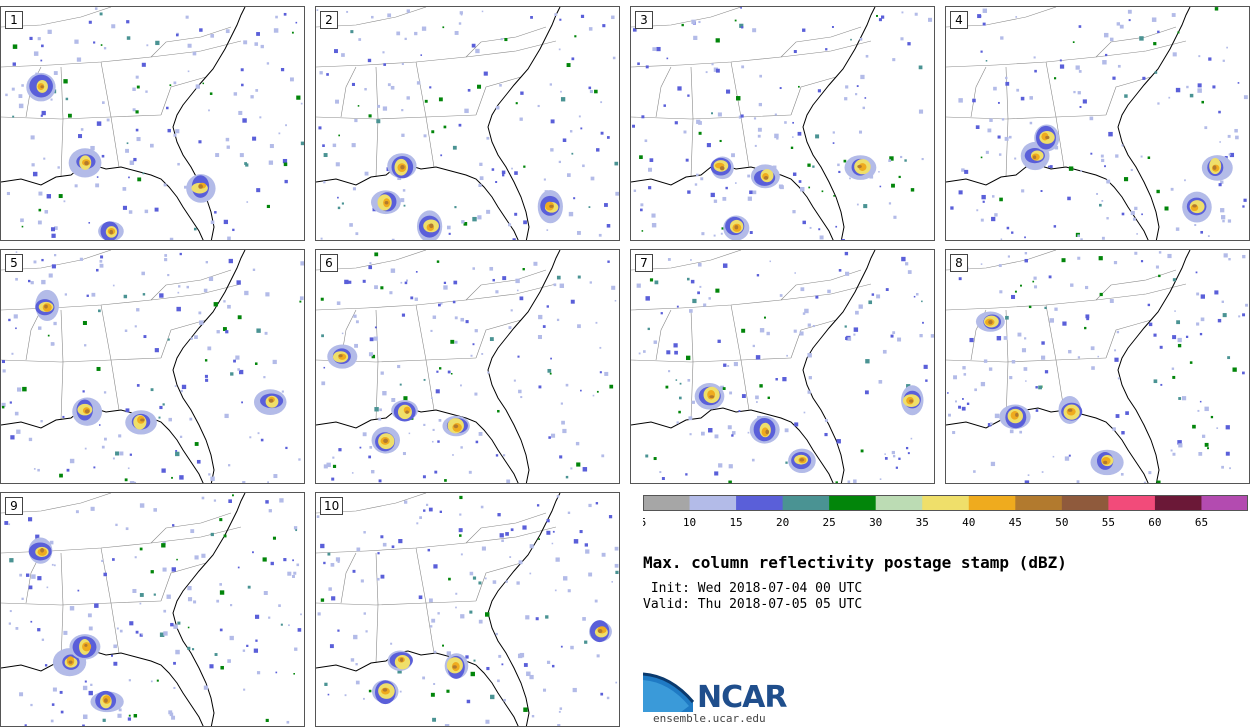 The image size is (1260, 728). Describe the element at coordinates (466, 366) in the screenshot. I see `member-map` at that location.